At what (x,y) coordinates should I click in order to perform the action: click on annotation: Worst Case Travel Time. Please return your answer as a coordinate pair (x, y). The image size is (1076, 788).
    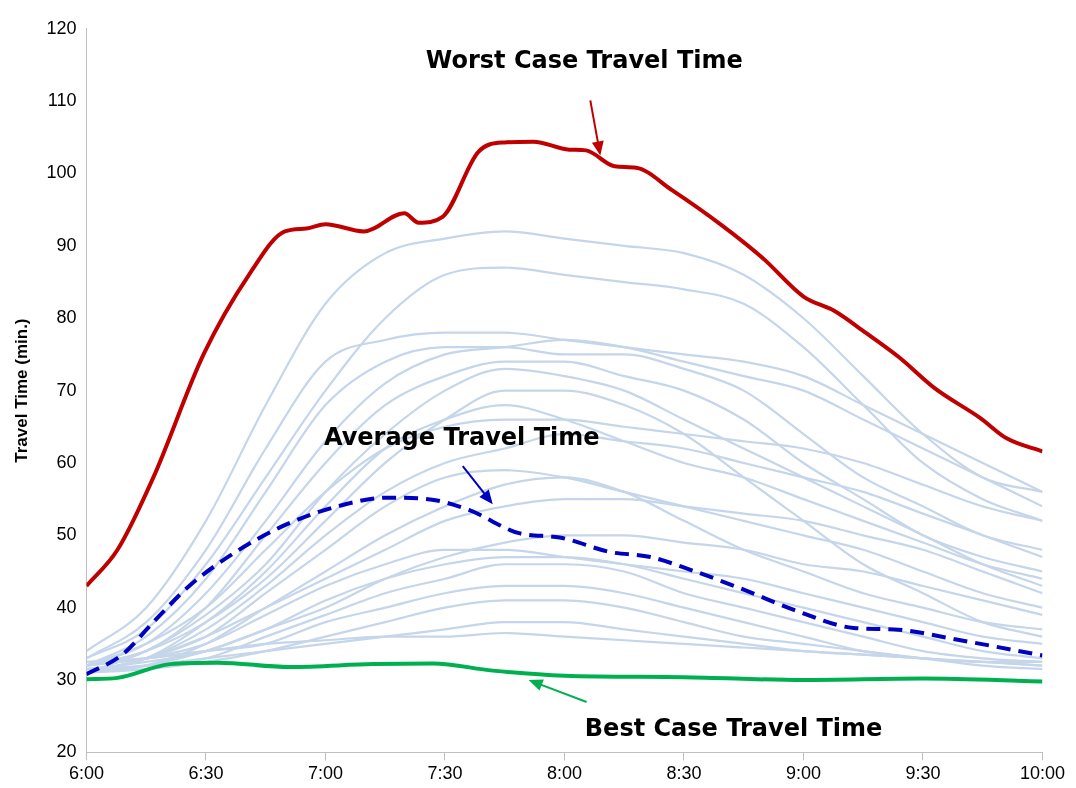
    Looking at the image, I should click on (584, 59).